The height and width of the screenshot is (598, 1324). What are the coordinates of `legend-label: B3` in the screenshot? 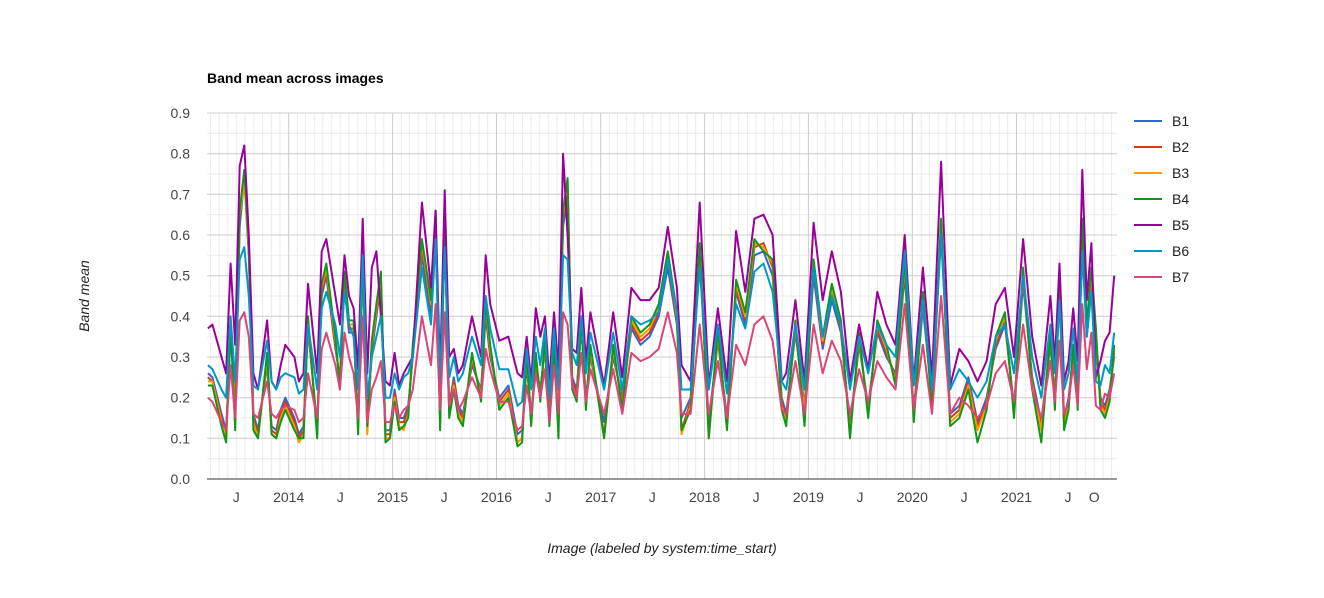 It's located at (1180, 173).